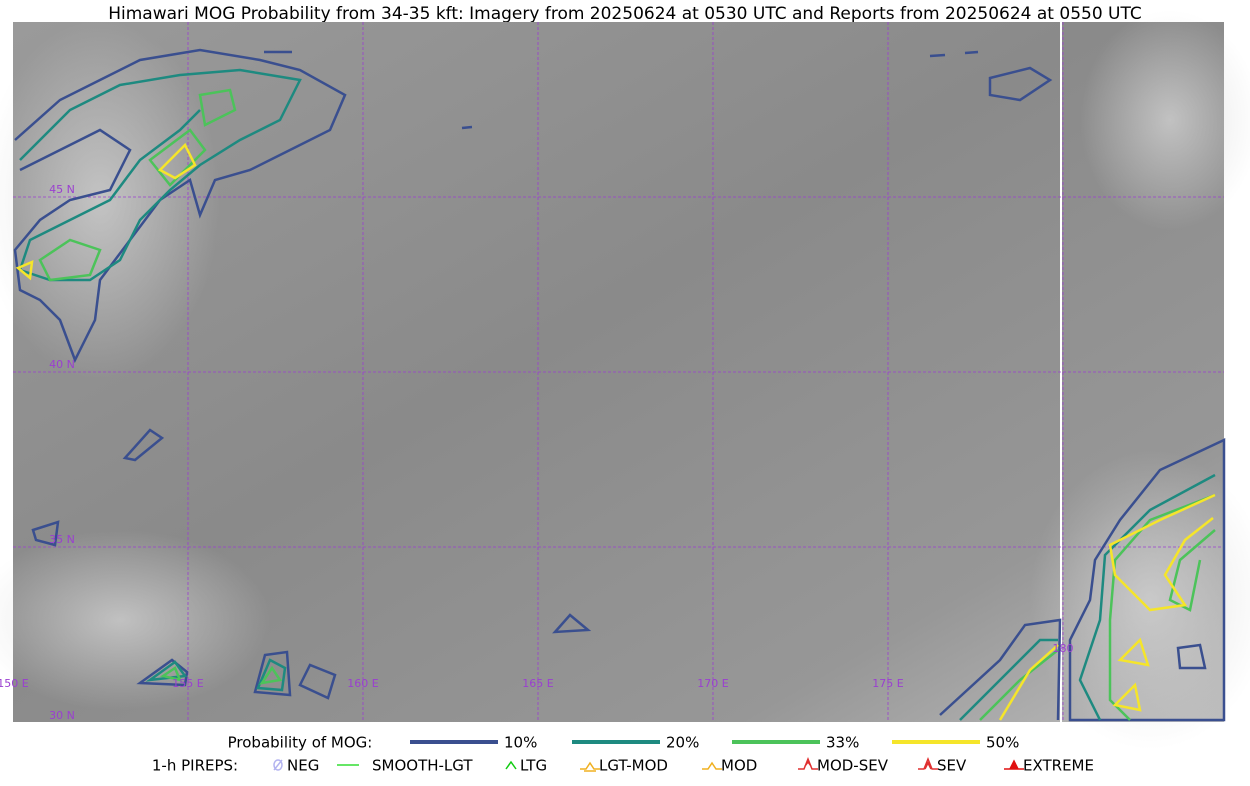 Image resolution: width=1250 pixels, height=786 pixels. I want to click on legend-label: 33%, so click(842, 743).